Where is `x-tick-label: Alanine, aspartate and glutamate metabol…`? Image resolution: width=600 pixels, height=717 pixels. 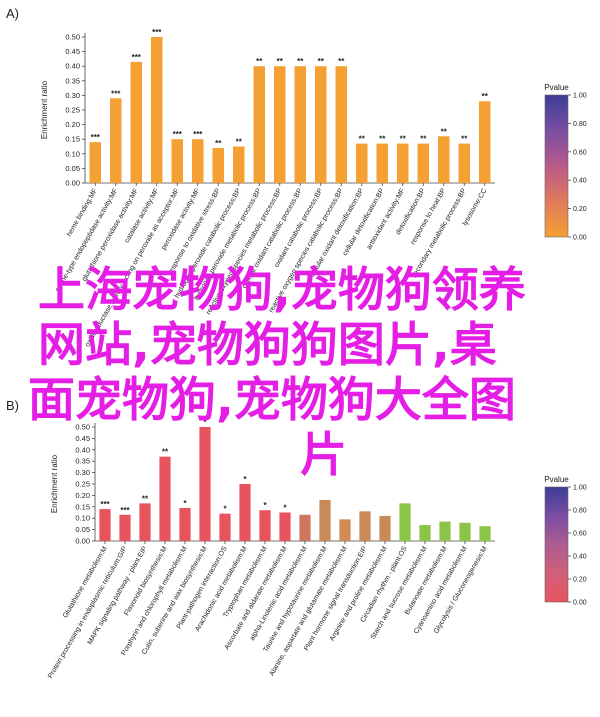 x-tick-label: Alanine, aspartate and glutamate metabol… is located at coordinates (309, 611).